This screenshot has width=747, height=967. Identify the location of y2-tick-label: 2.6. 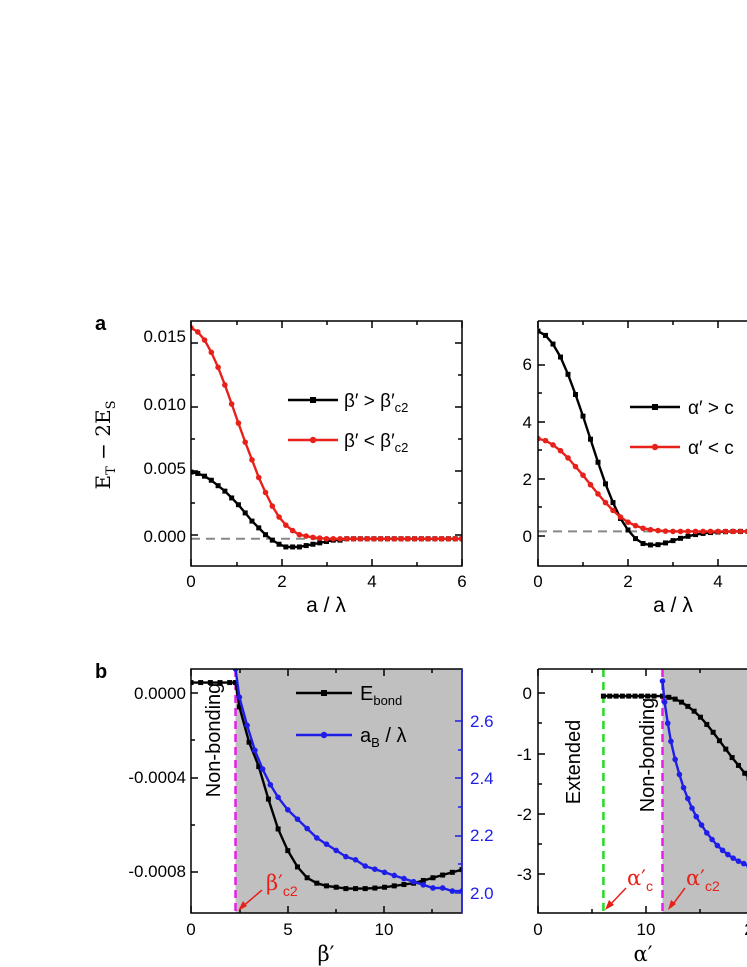
(482, 721).